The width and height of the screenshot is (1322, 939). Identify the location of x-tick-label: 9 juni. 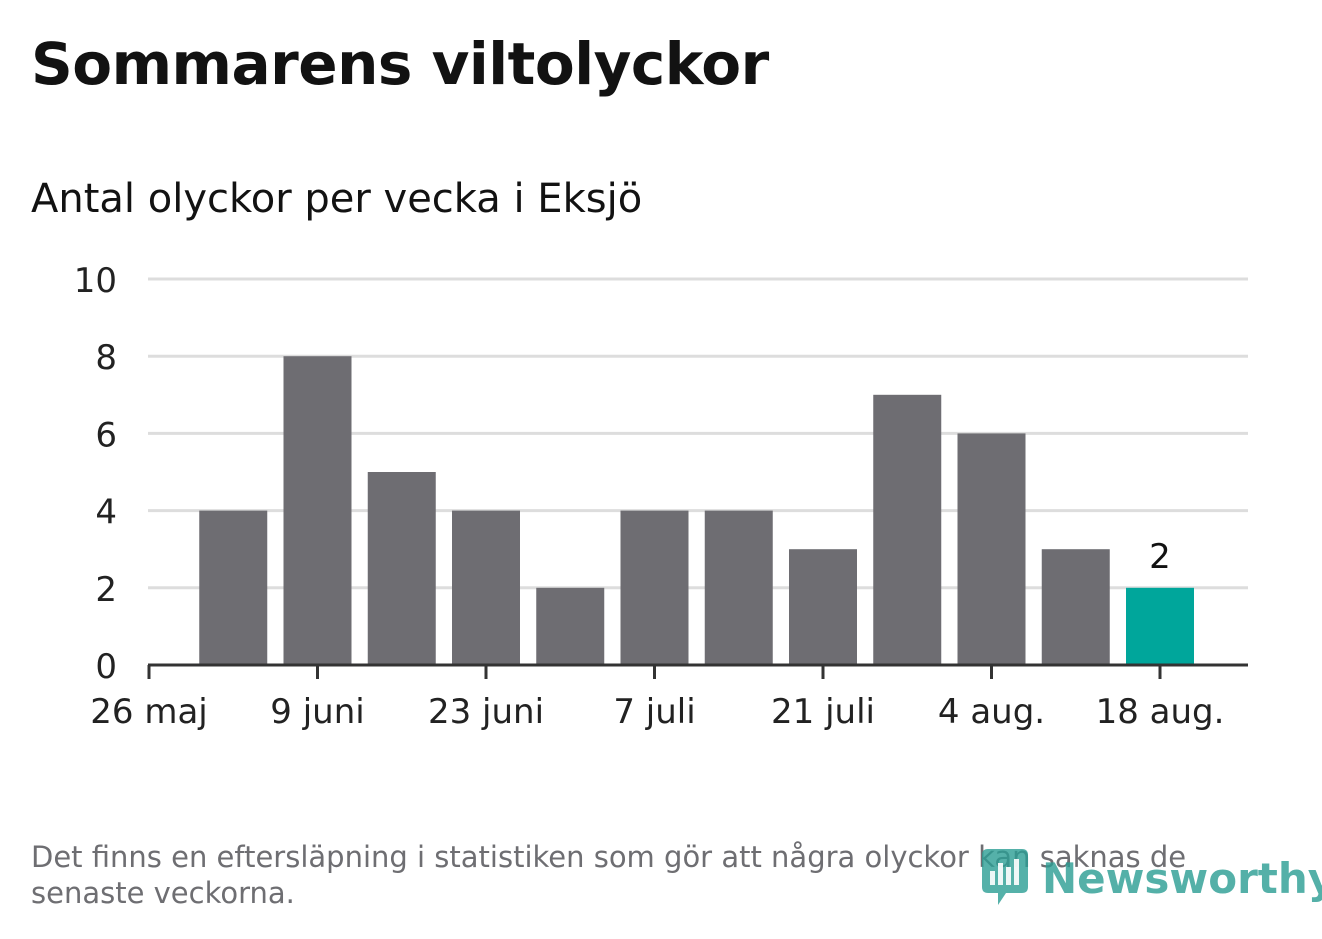
(317, 712).